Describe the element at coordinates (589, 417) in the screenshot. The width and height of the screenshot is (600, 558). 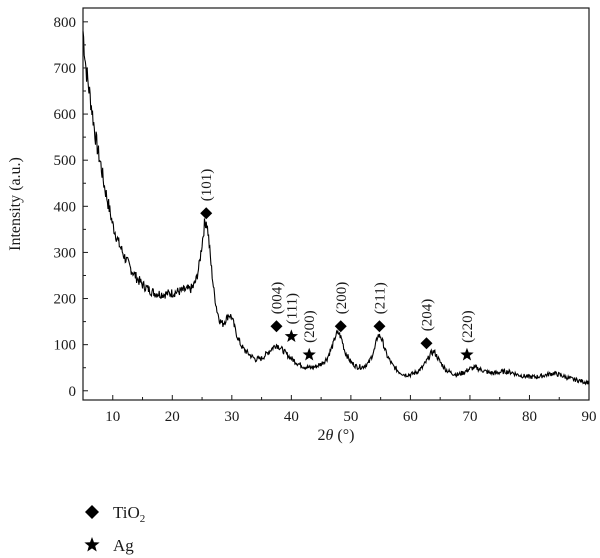
I see `x-tick-label: 90` at that location.